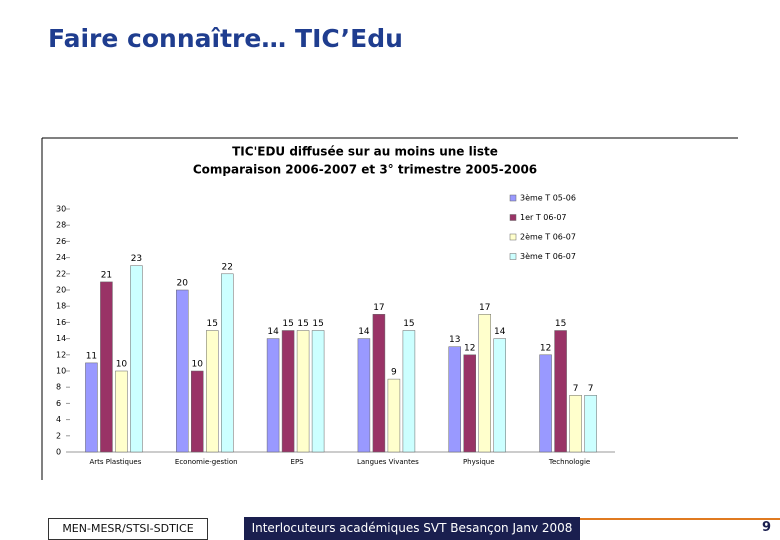 The height and width of the screenshot is (540, 780). What do you see at coordinates (61, 273) in the screenshot?
I see `y-tick-label: 22` at bounding box center [61, 273].